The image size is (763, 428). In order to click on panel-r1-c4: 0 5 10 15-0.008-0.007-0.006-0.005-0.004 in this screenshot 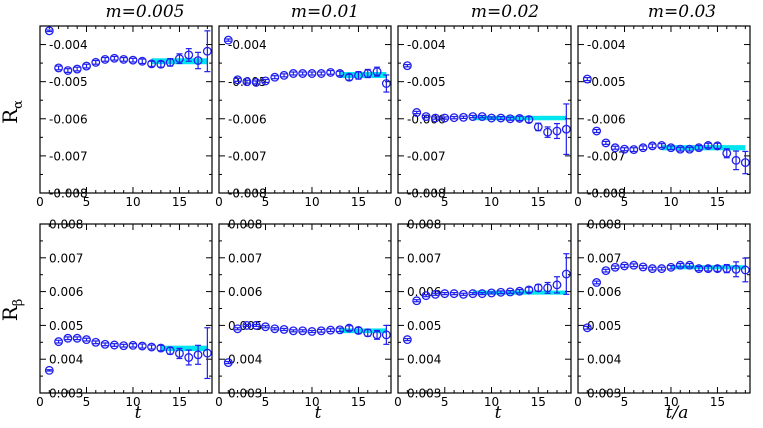, I will do `click(662, 117)`.